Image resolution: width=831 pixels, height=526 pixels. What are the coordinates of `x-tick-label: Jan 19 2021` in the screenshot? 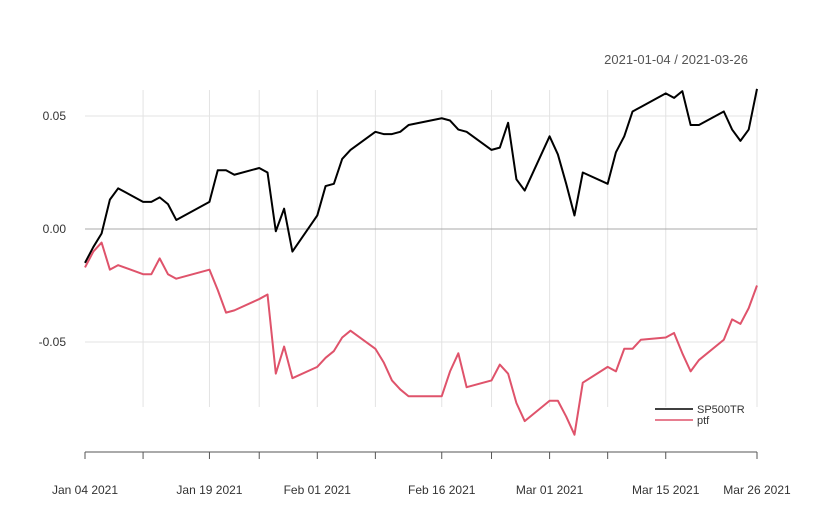 It's located at (209, 490).